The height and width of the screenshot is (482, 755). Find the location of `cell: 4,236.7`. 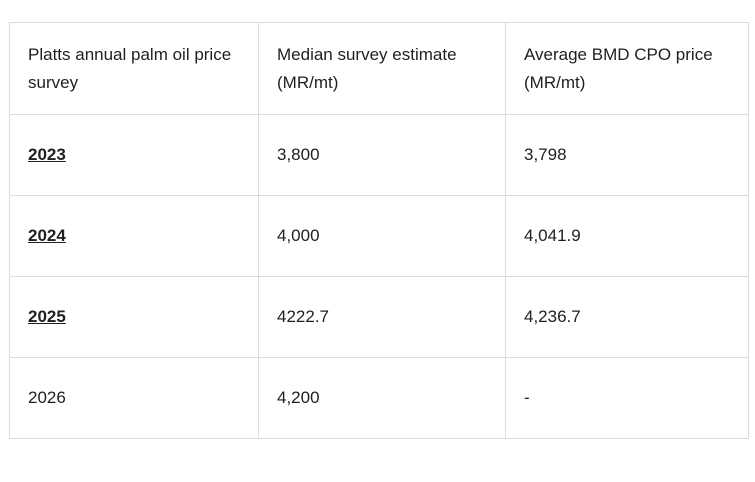

cell: 4,236.7 is located at coordinates (627, 317).